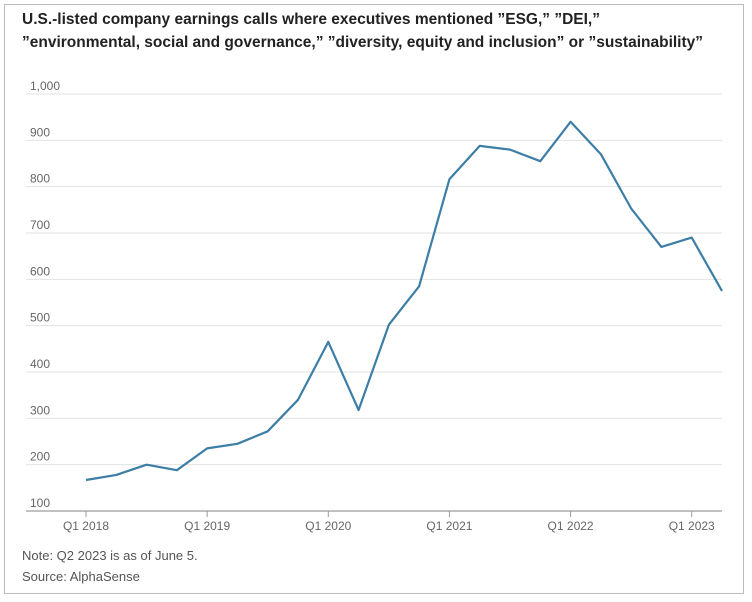 Image resolution: width=752 pixels, height=602 pixels. Describe the element at coordinates (40, 225) in the screenshot. I see `y-tick-label: 700` at that location.